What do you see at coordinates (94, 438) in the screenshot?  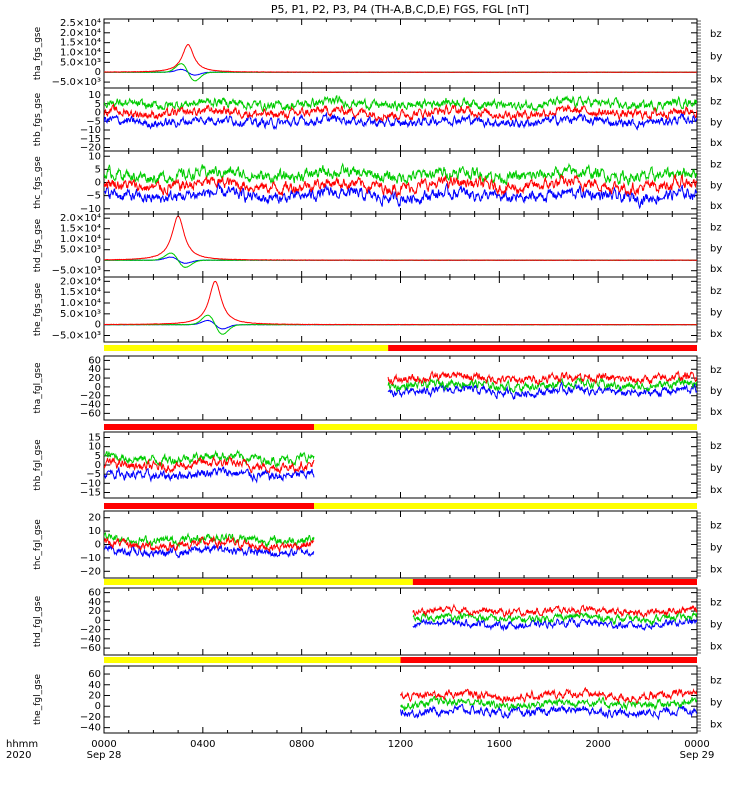 I see `y-tick-label: 15` at bounding box center [94, 438].